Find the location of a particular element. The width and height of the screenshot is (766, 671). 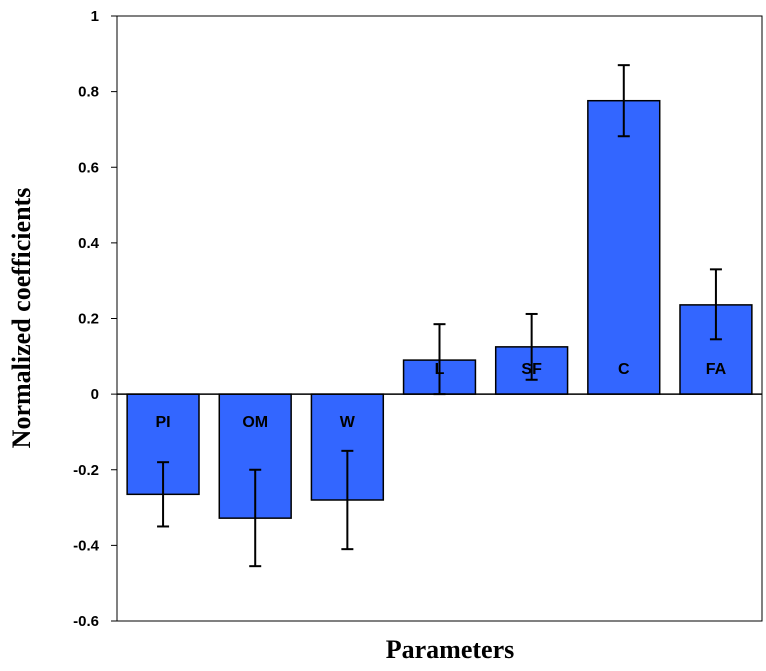

bar-label-om: OM is located at coordinates (255, 422).